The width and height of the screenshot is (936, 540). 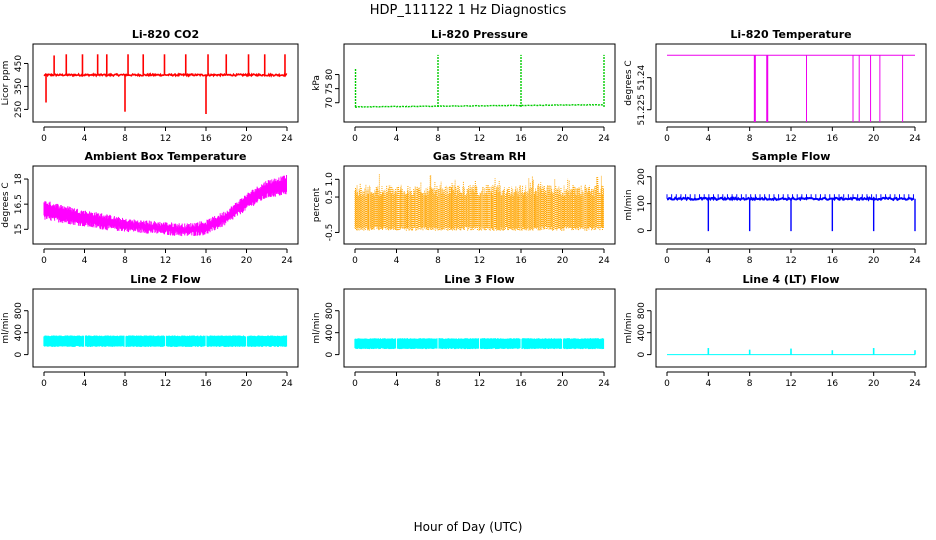 I want to click on y-tick-label: 75, so click(x=330, y=88).